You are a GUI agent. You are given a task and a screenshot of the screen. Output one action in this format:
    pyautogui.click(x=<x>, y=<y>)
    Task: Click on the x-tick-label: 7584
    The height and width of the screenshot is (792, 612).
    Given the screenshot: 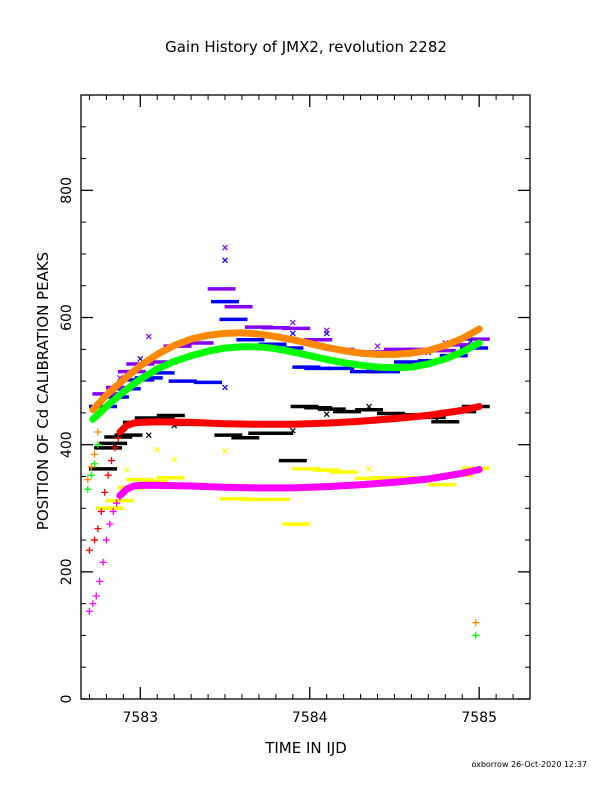 What is the action you would take?
    pyautogui.click(x=310, y=718)
    